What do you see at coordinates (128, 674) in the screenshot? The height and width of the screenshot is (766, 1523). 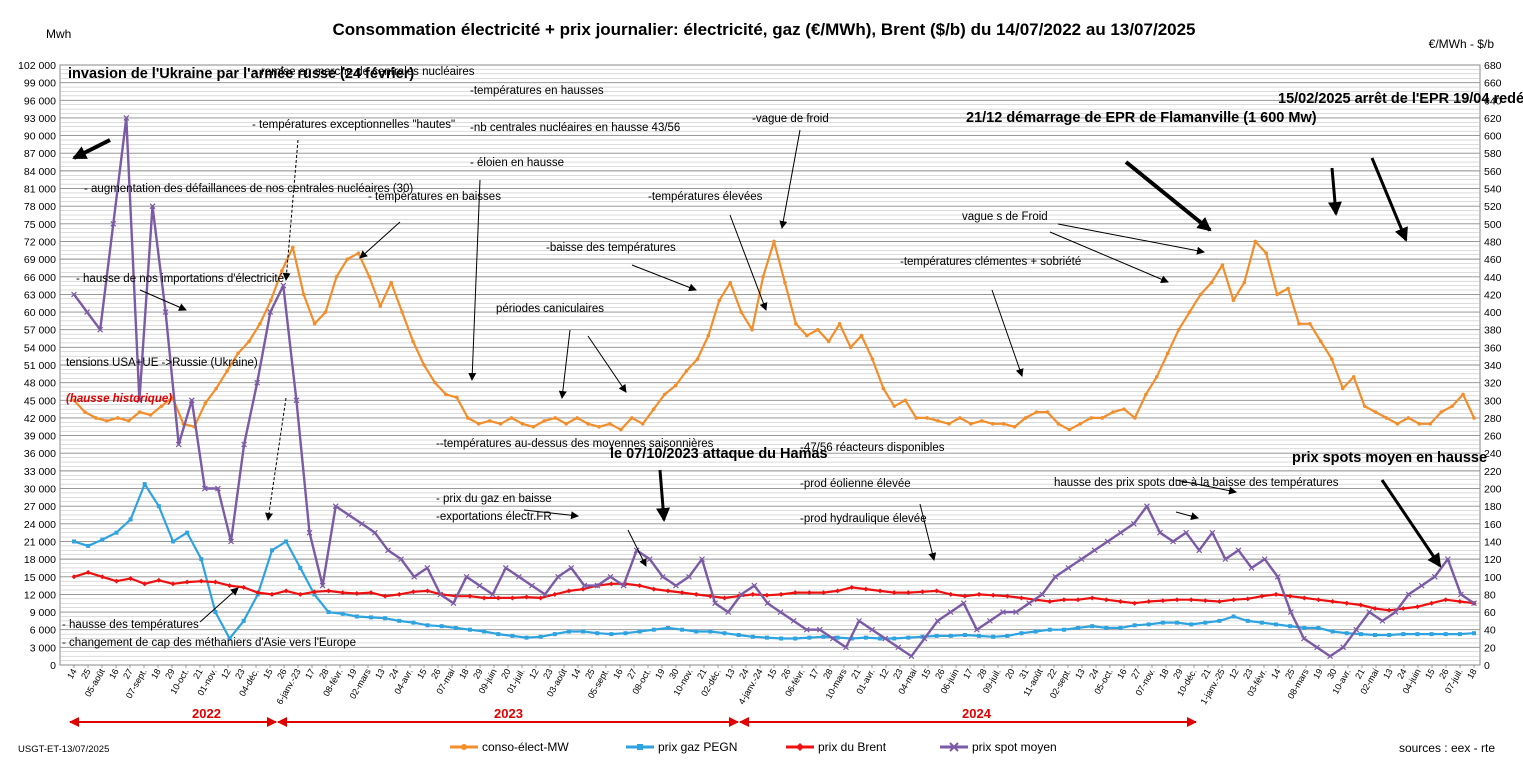 I see `x-tick-label: 27` at bounding box center [128, 674].